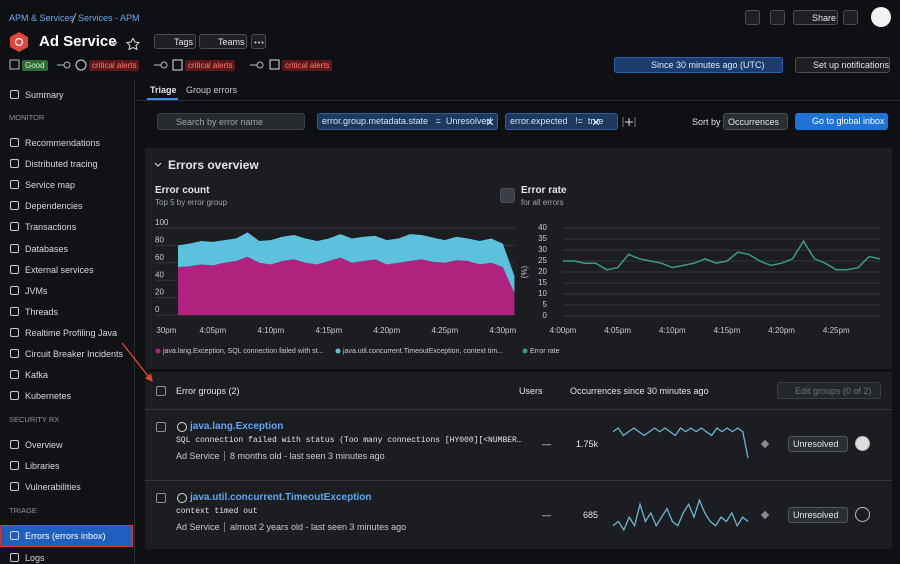  I want to click on selected-item, so click(66, 536).